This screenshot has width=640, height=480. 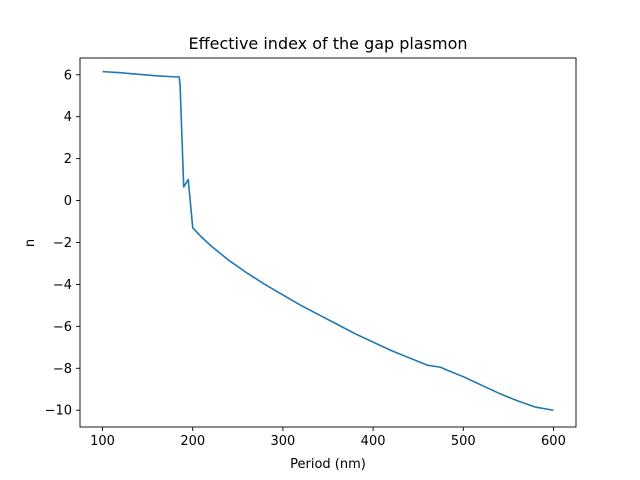 What do you see at coordinates (58, 411) in the screenshot?
I see `y-tick-label: −10` at bounding box center [58, 411].